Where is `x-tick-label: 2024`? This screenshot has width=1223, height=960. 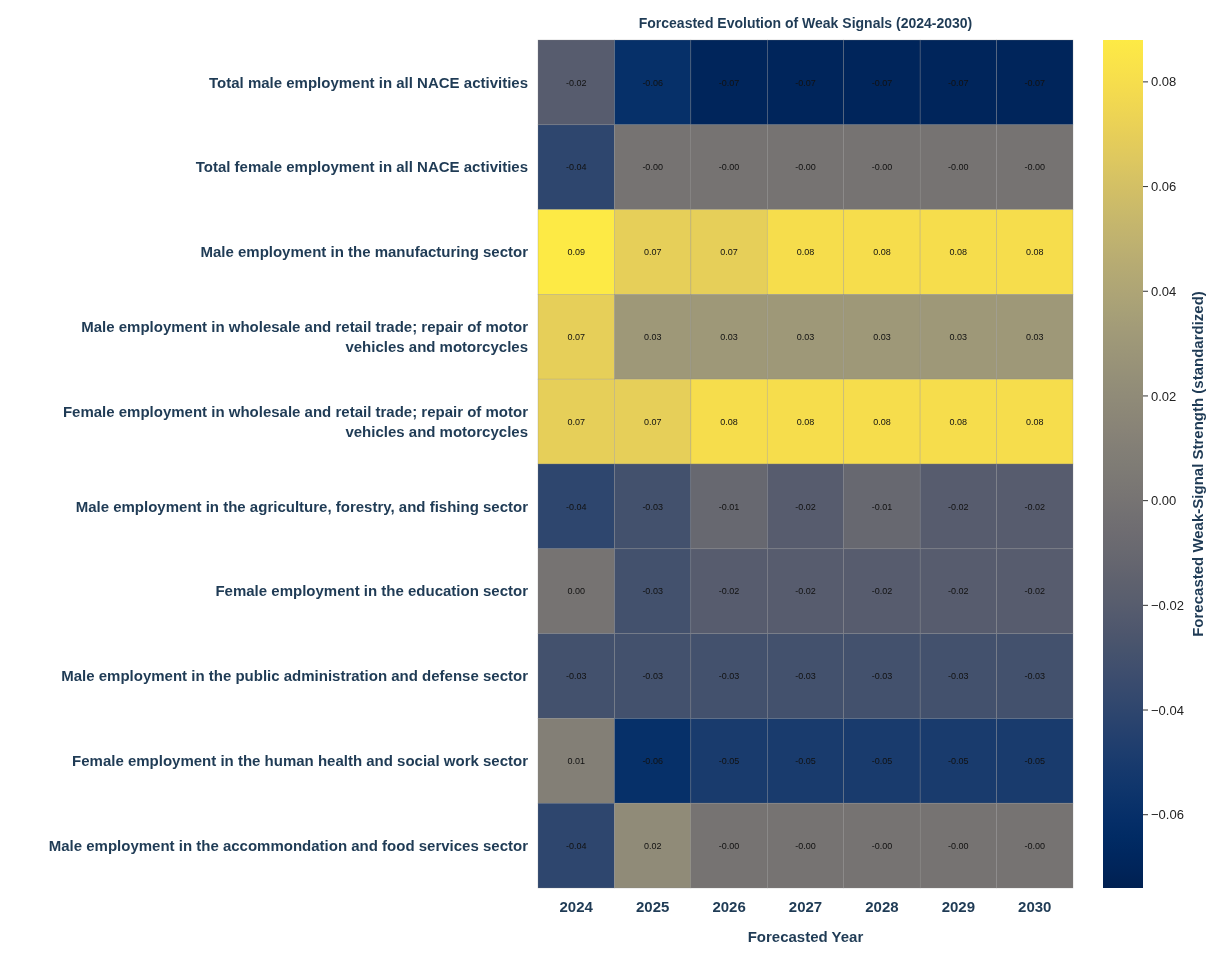 x-tick-label: 2024 is located at coordinates (576, 906).